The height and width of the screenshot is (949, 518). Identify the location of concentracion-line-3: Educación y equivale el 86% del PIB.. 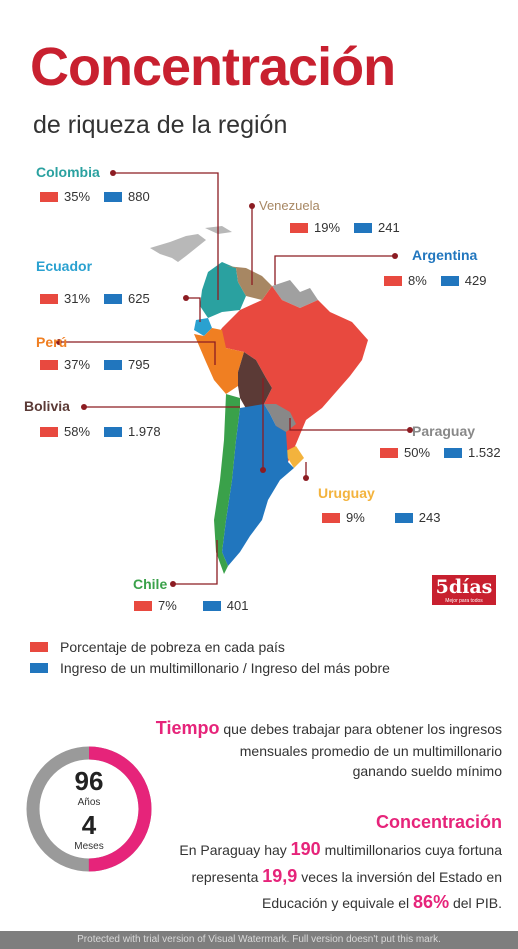
(382, 903).